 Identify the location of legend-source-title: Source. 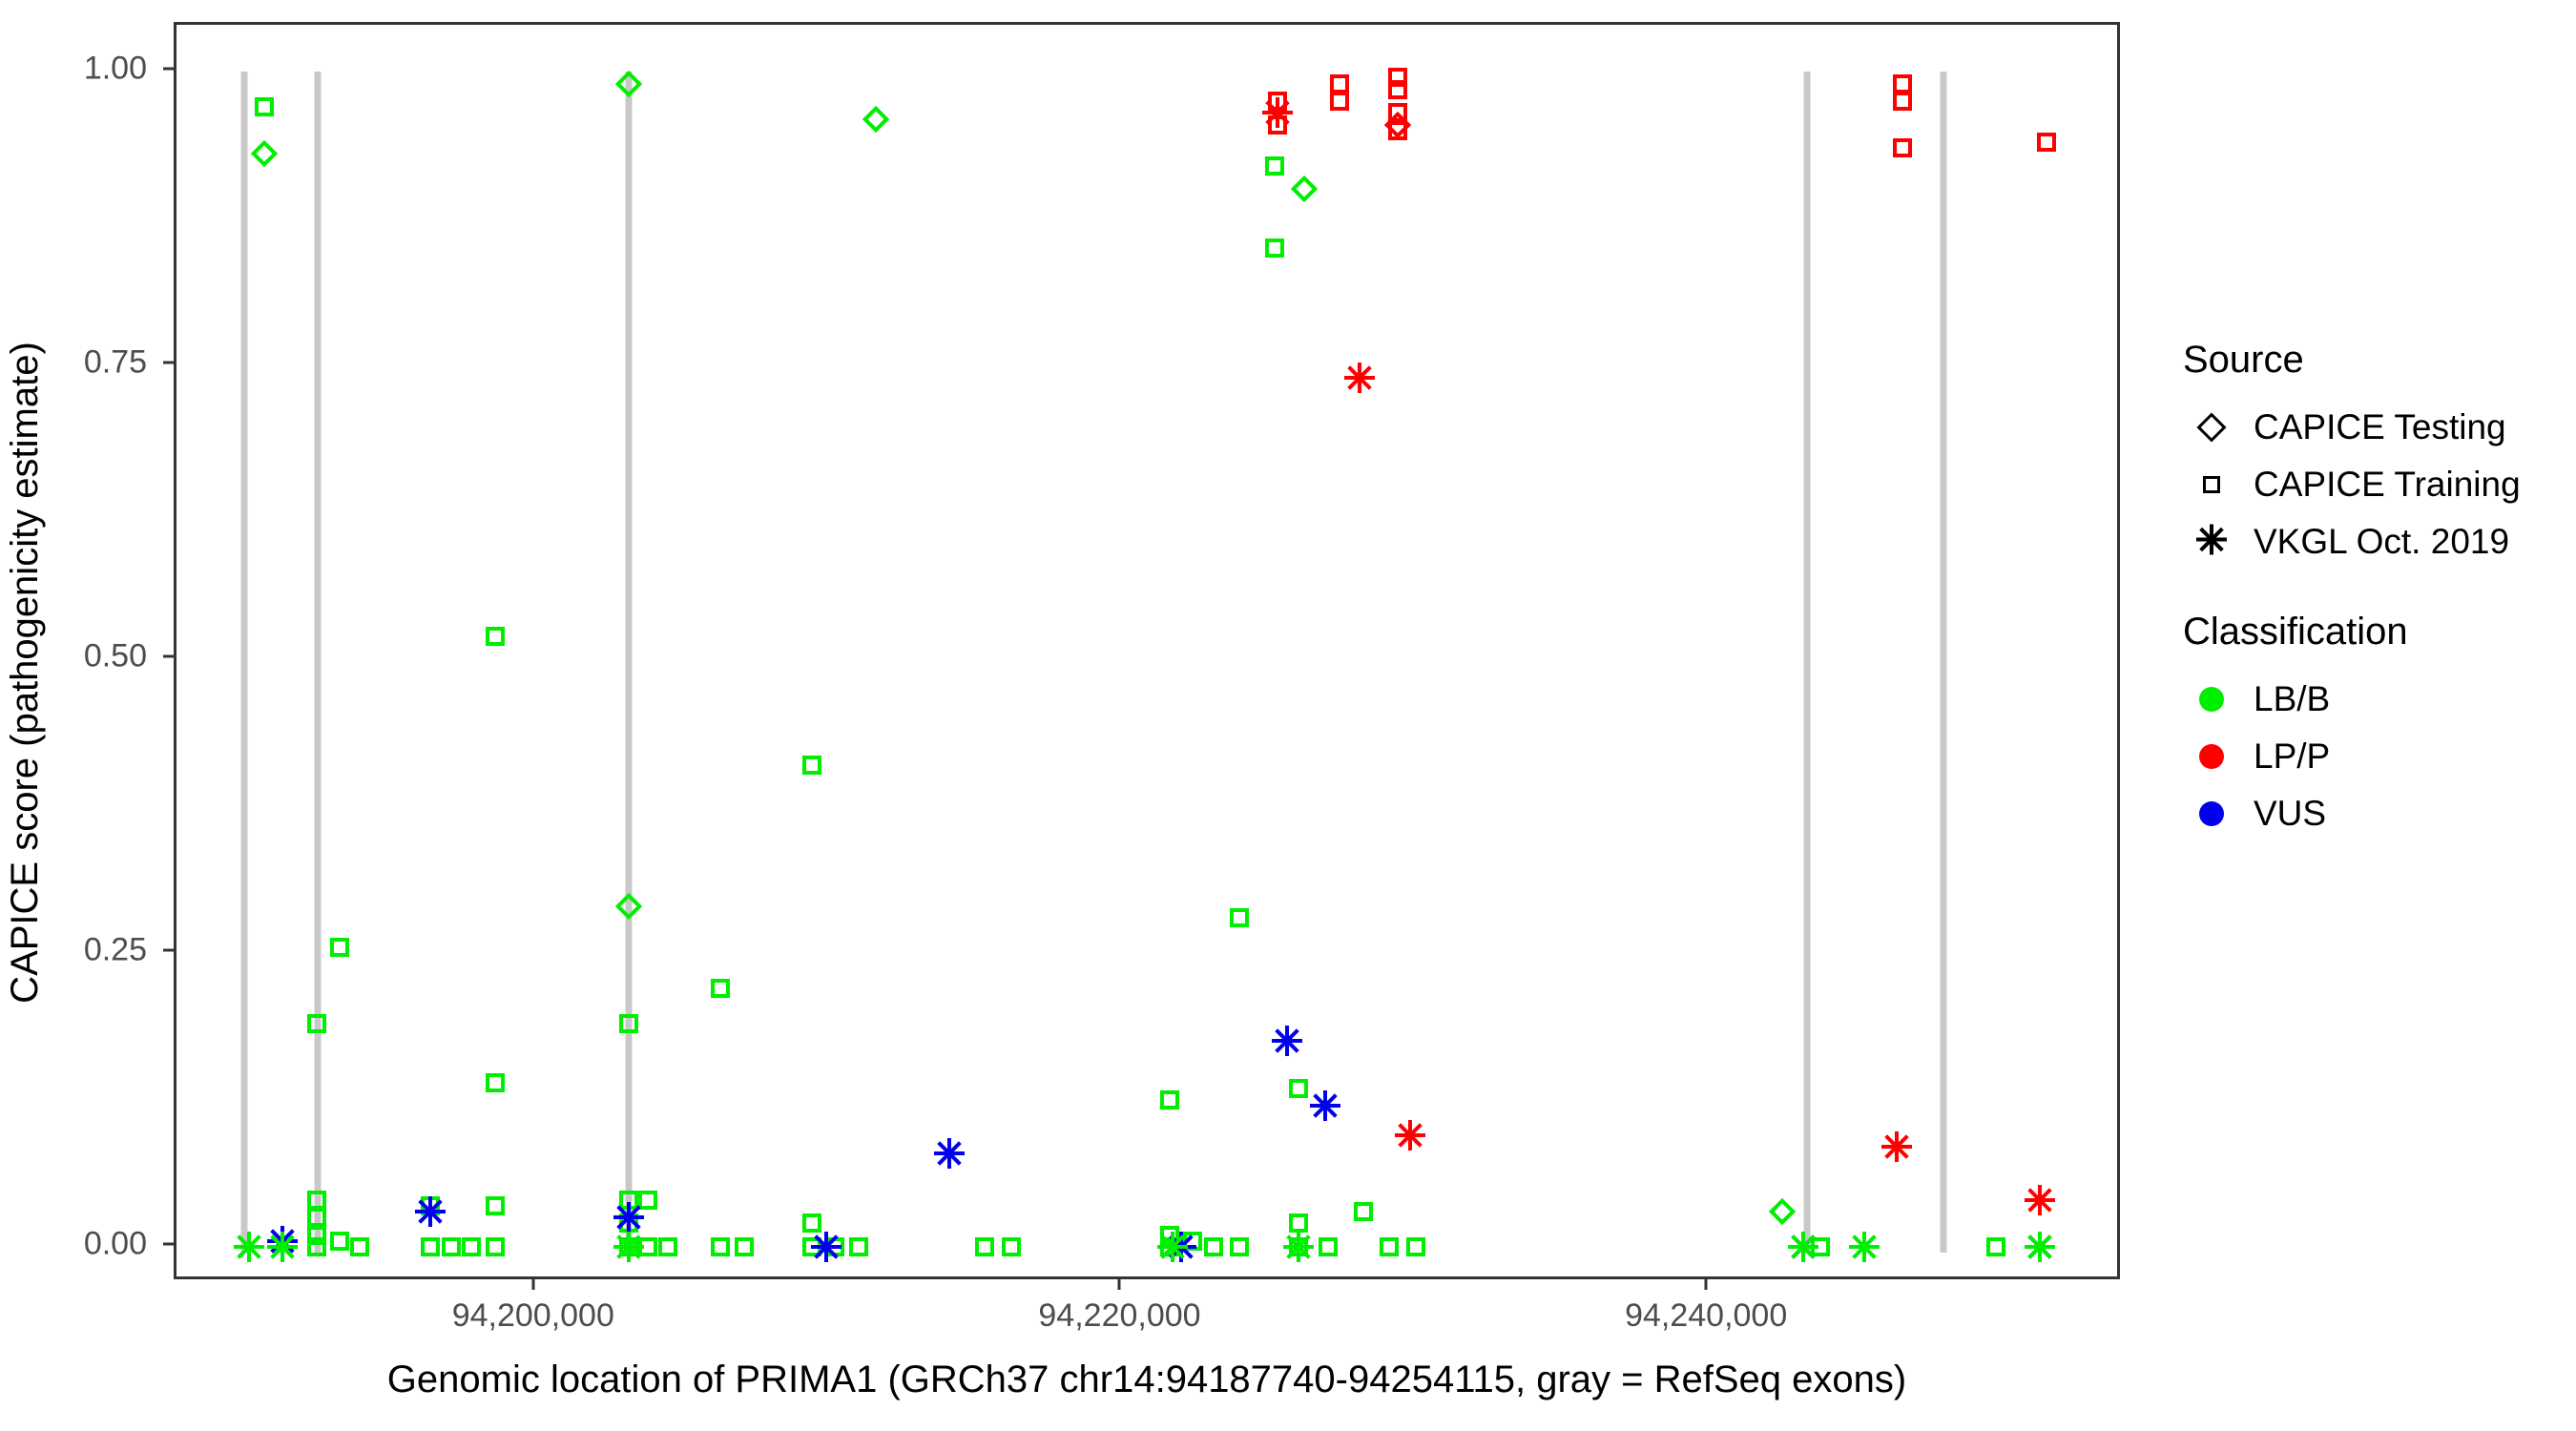
(2243, 360).